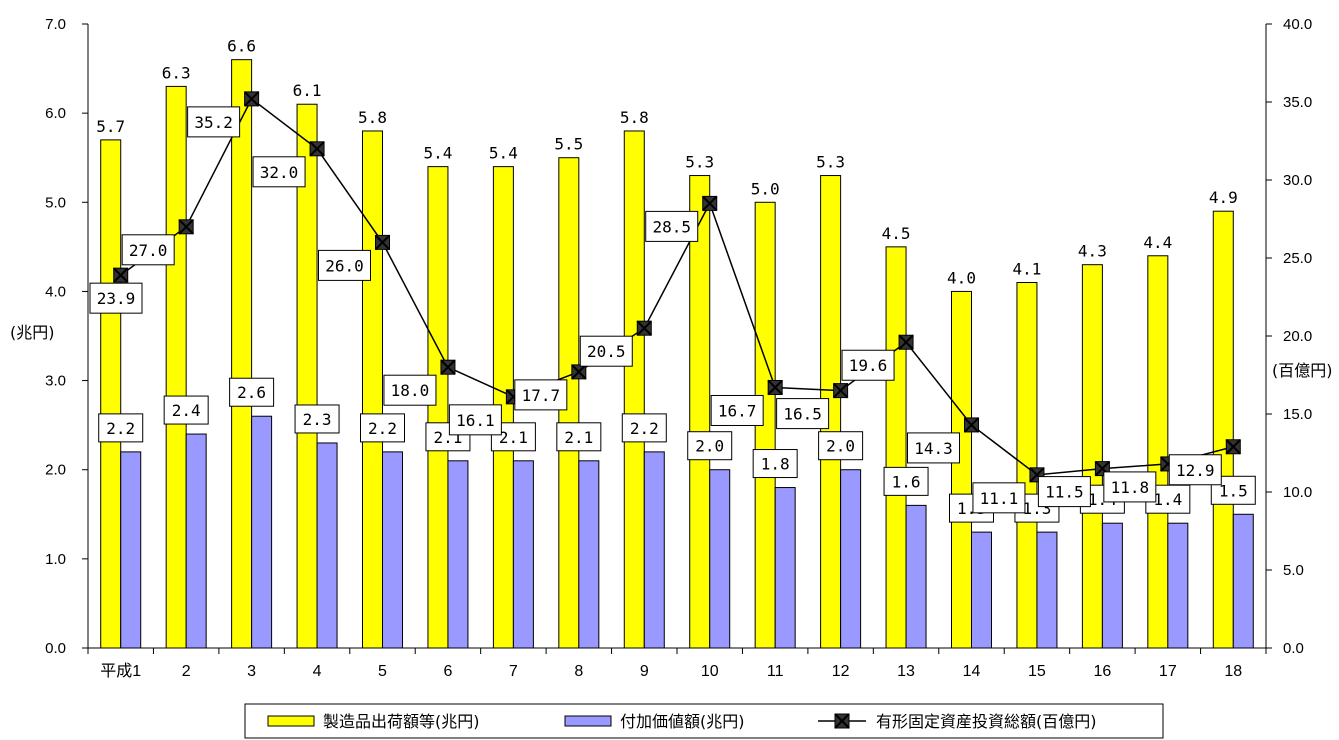 This screenshot has height=740, width=1339. What do you see at coordinates (513, 671) in the screenshot?
I see `x-tick-label: 7` at bounding box center [513, 671].